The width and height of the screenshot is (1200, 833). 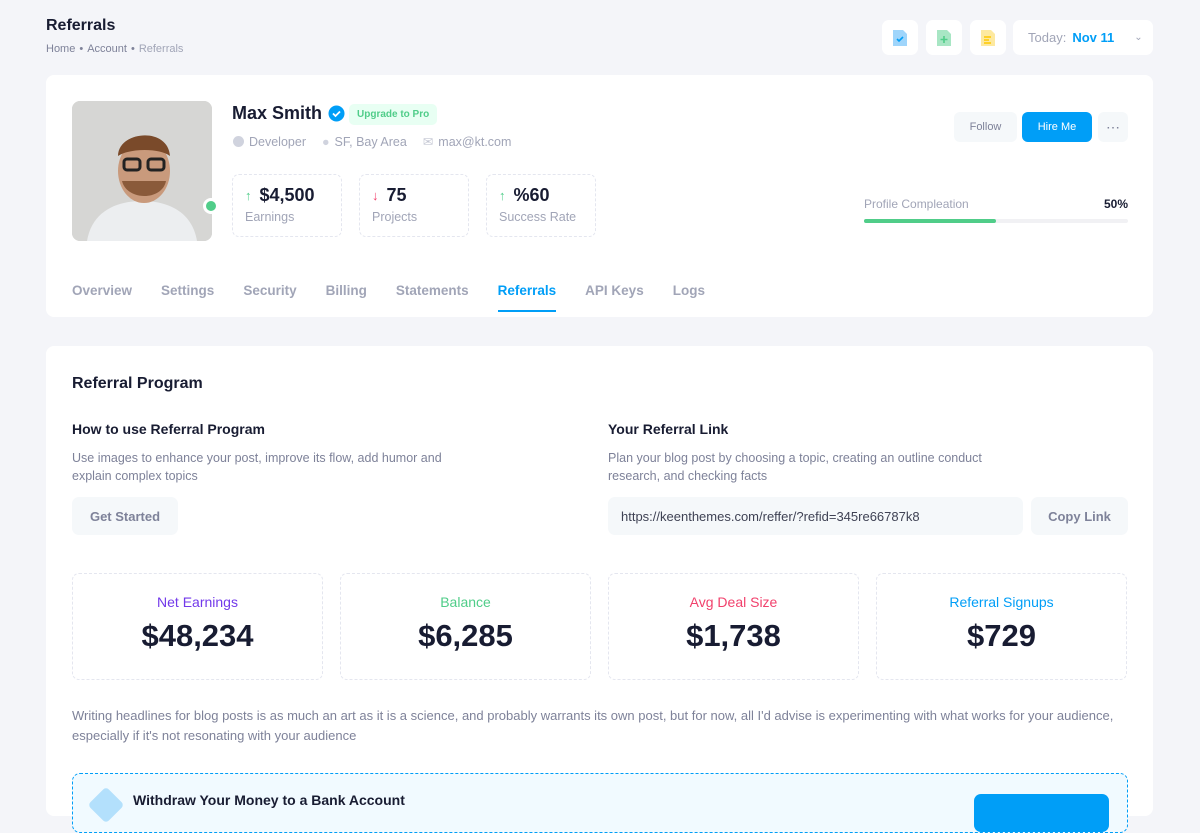 What do you see at coordinates (142, 171) in the screenshot?
I see `avatar` at bounding box center [142, 171].